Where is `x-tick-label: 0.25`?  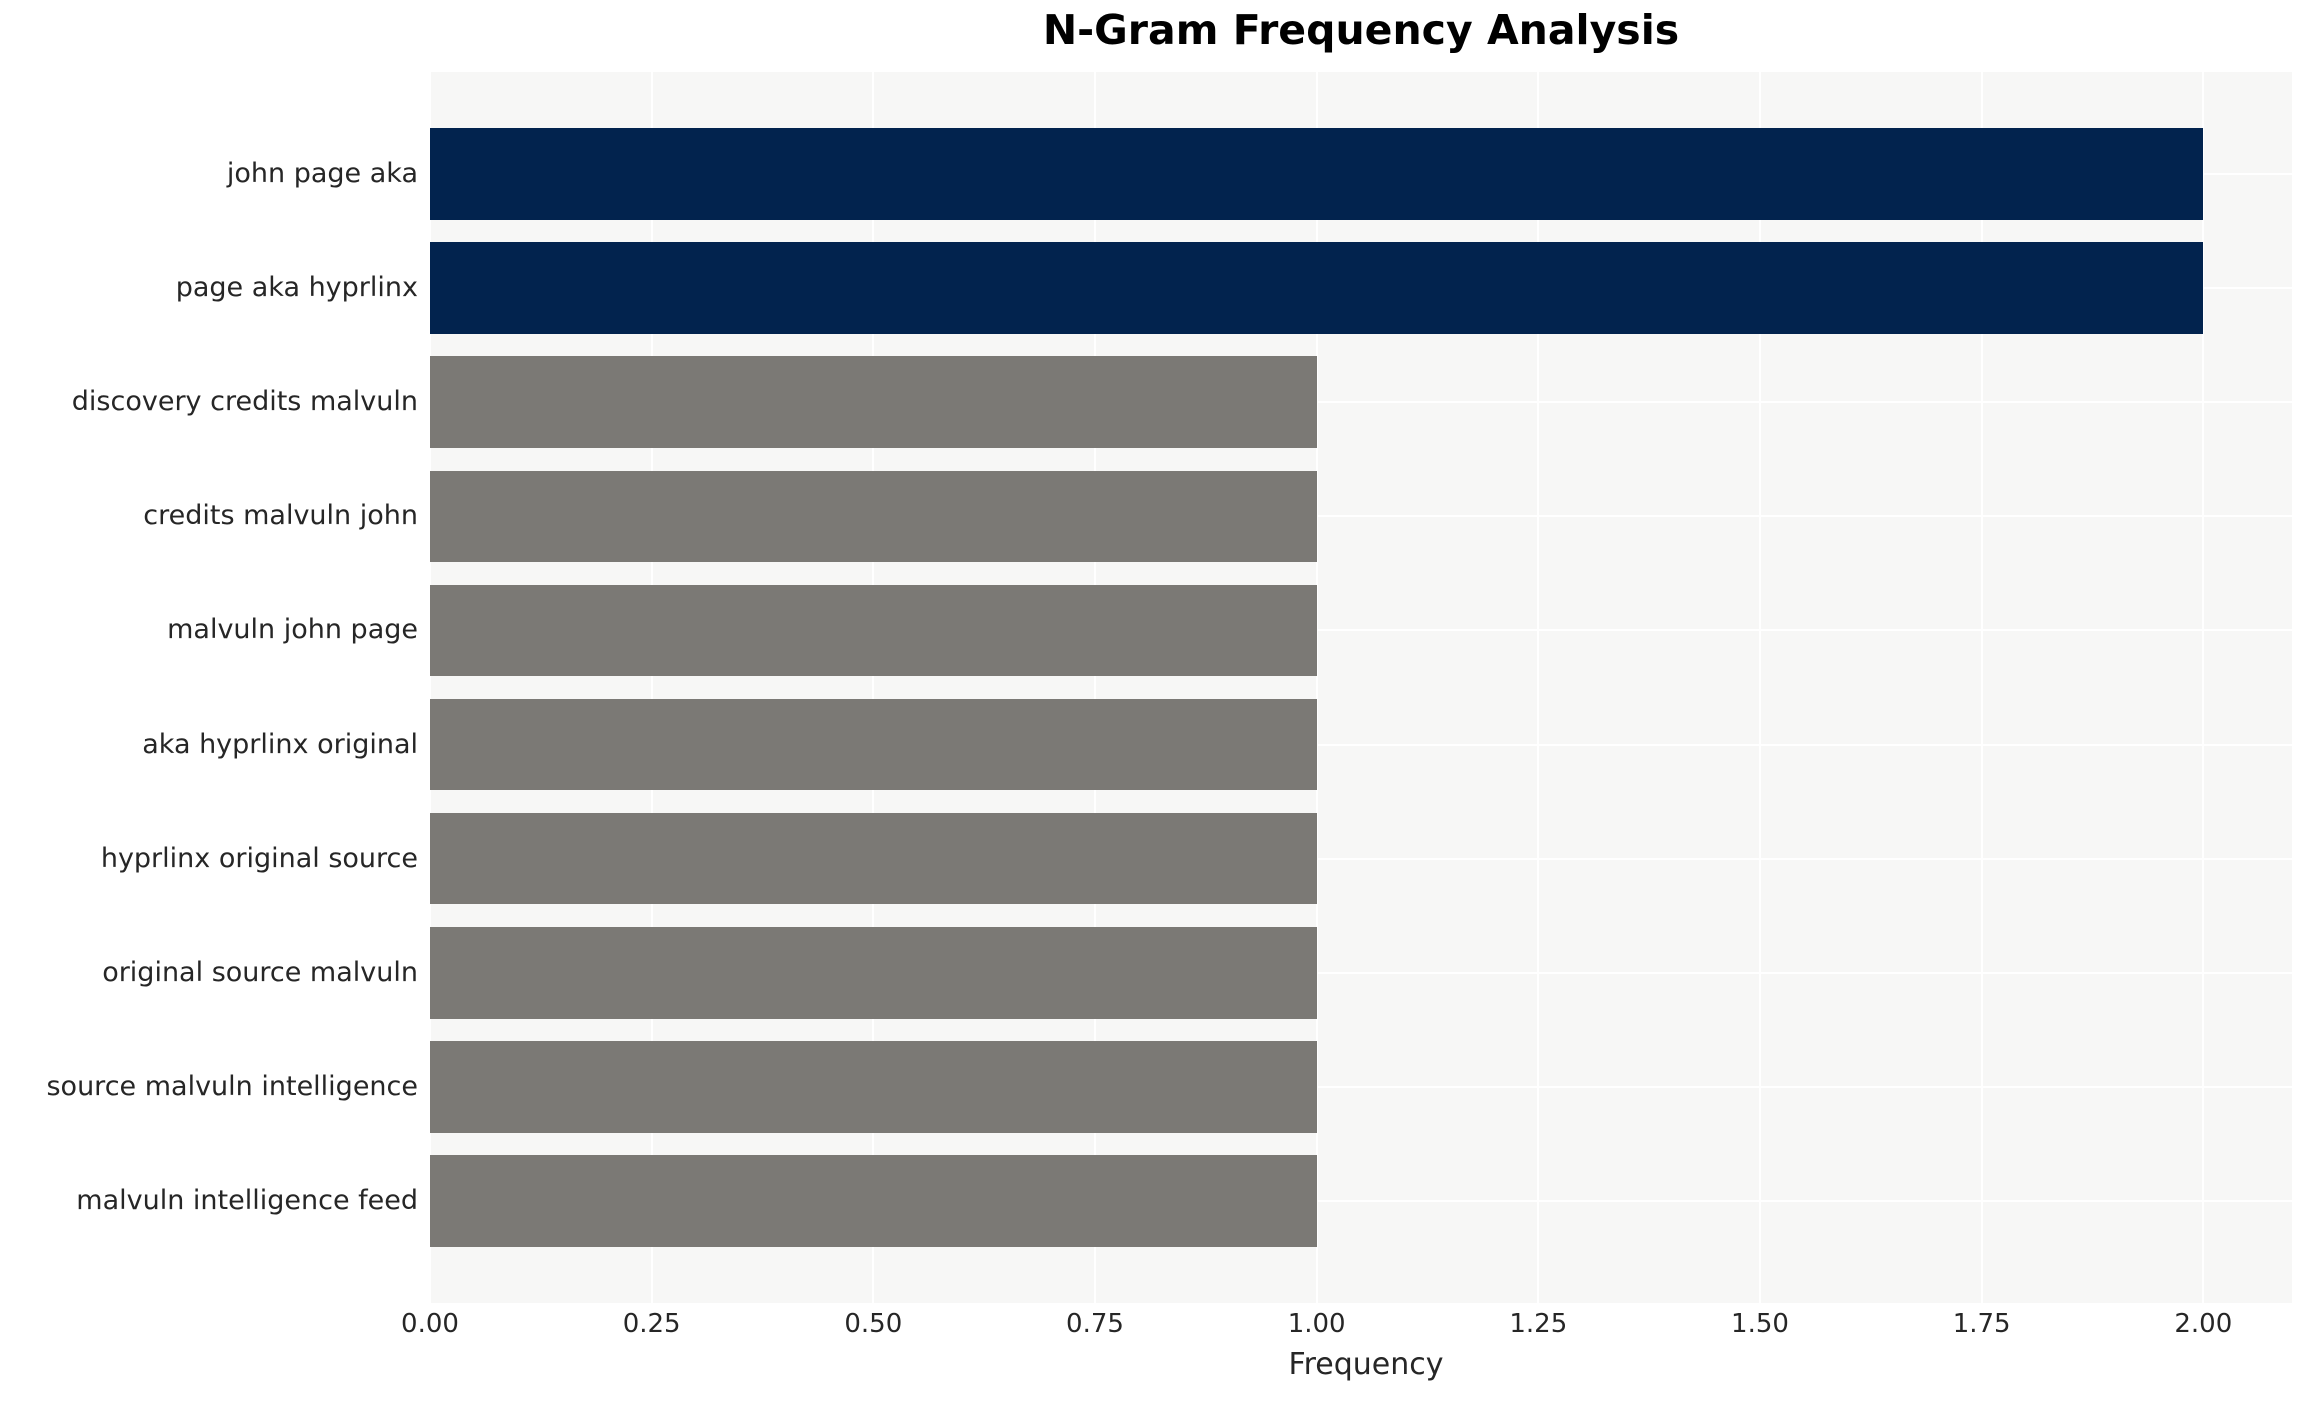
x-tick-label: 0.25 is located at coordinates (651, 1324).